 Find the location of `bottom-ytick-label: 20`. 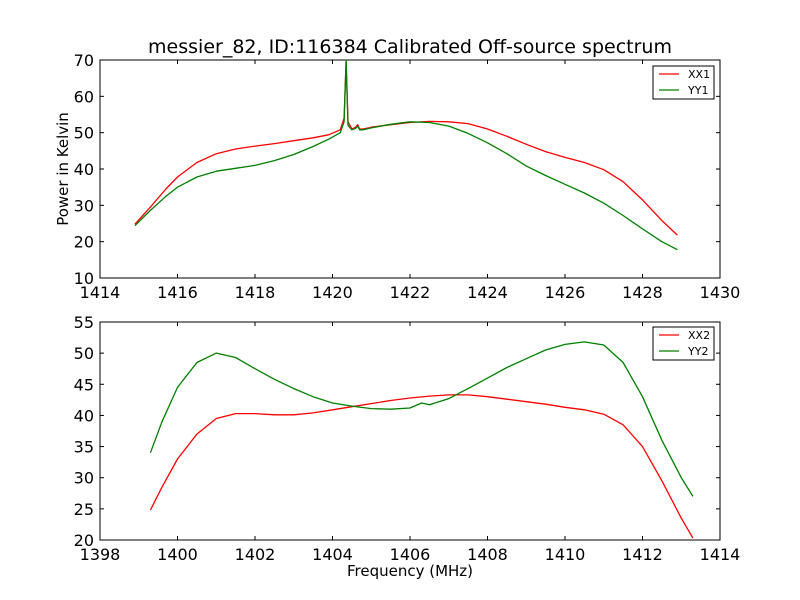

bottom-ytick-label: 20 is located at coordinates (84, 540).